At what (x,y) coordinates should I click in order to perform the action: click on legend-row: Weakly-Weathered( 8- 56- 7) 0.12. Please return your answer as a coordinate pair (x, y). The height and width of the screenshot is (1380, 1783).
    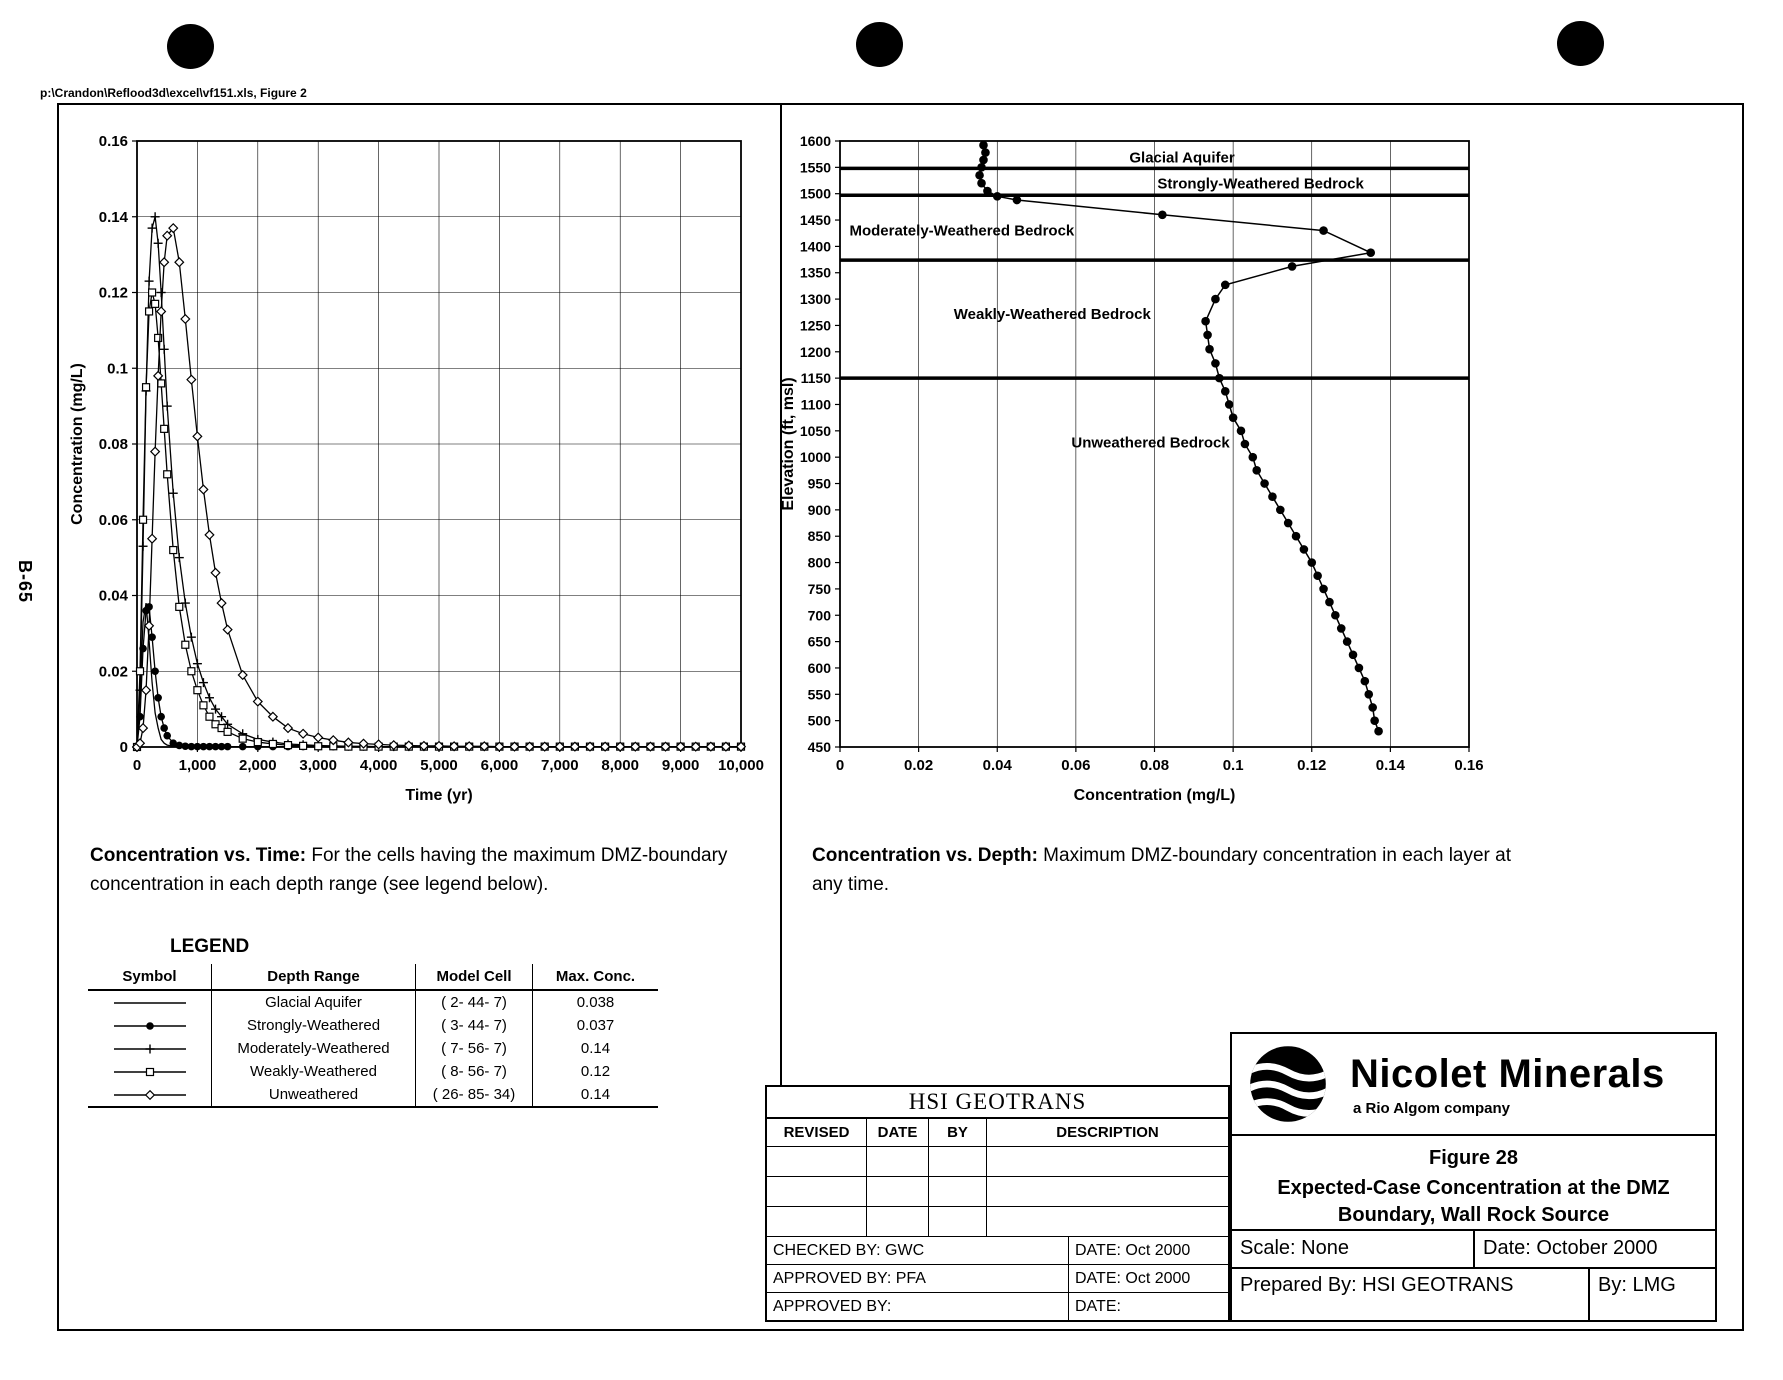
    Looking at the image, I should click on (373, 1071).